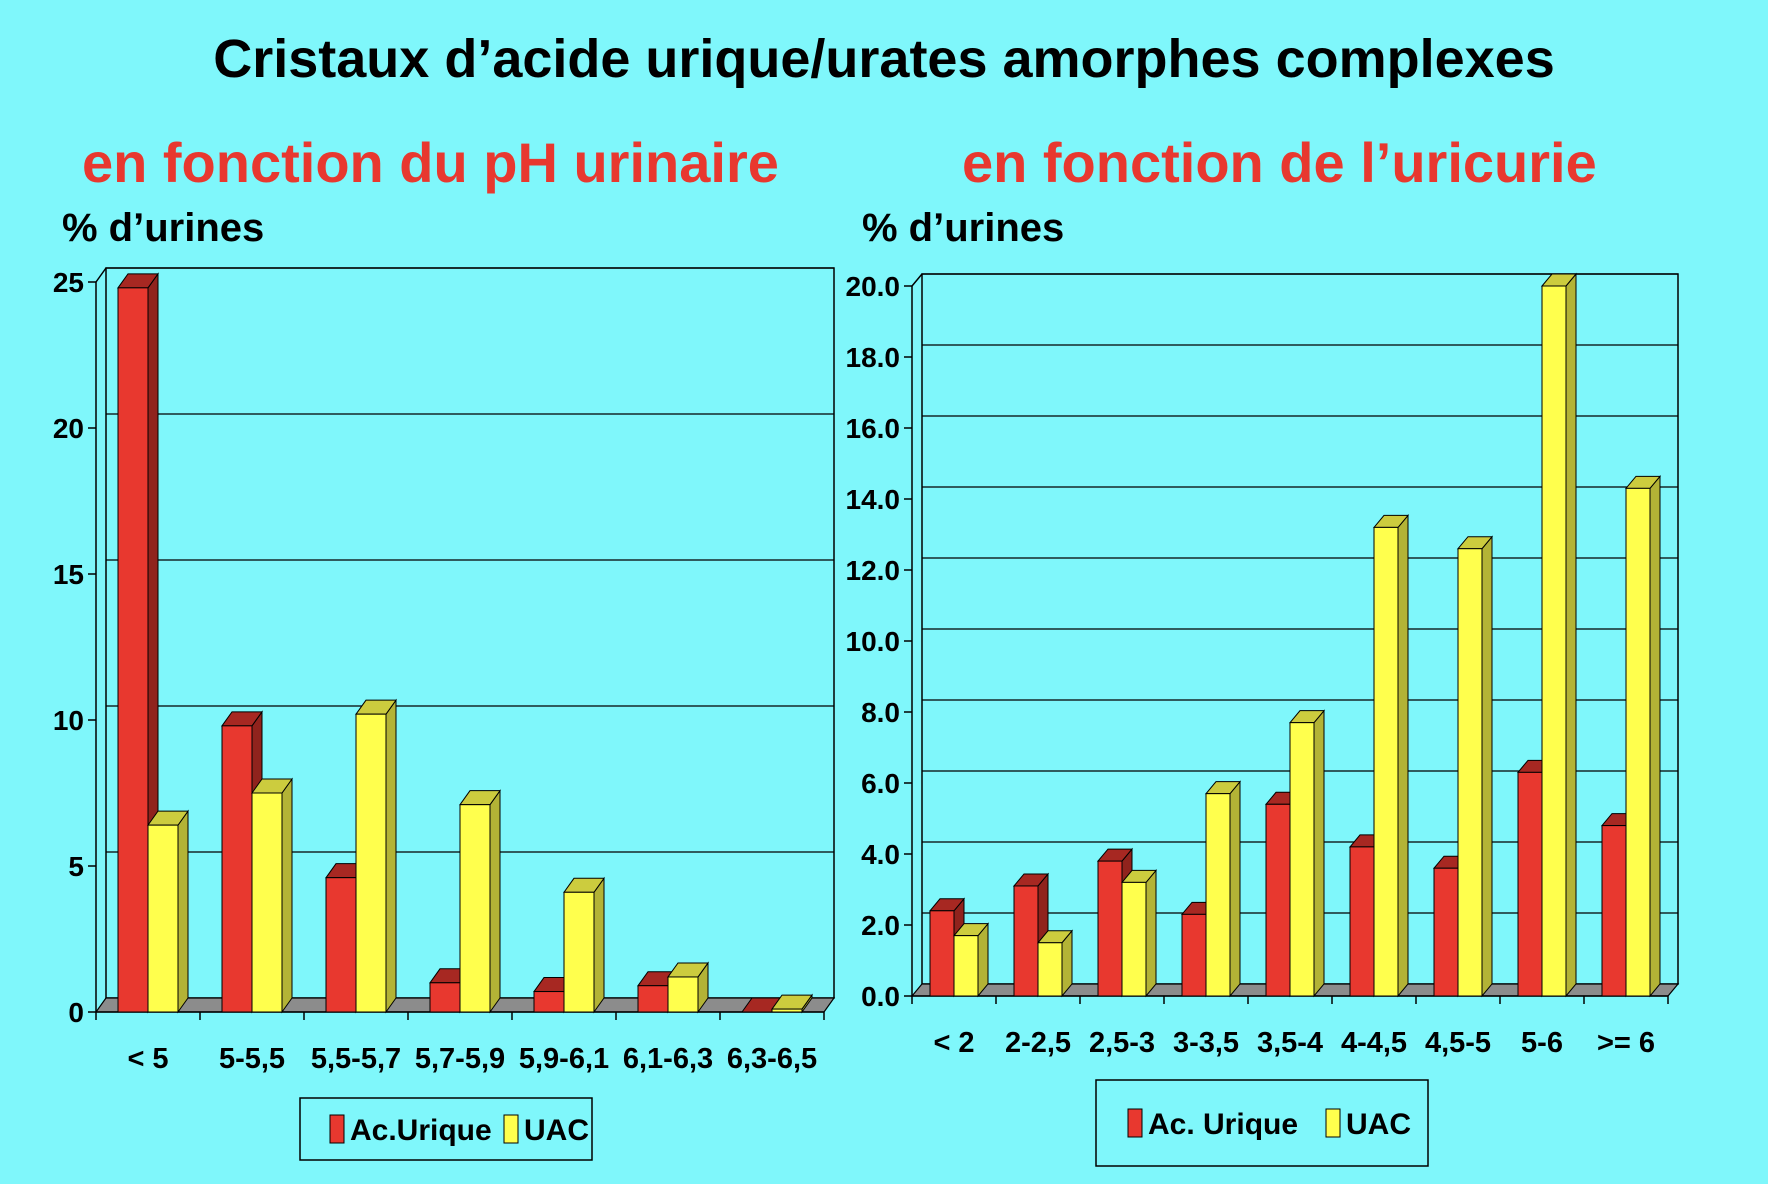  I want to click on legend-label: Ac.Urique, so click(421, 1130).